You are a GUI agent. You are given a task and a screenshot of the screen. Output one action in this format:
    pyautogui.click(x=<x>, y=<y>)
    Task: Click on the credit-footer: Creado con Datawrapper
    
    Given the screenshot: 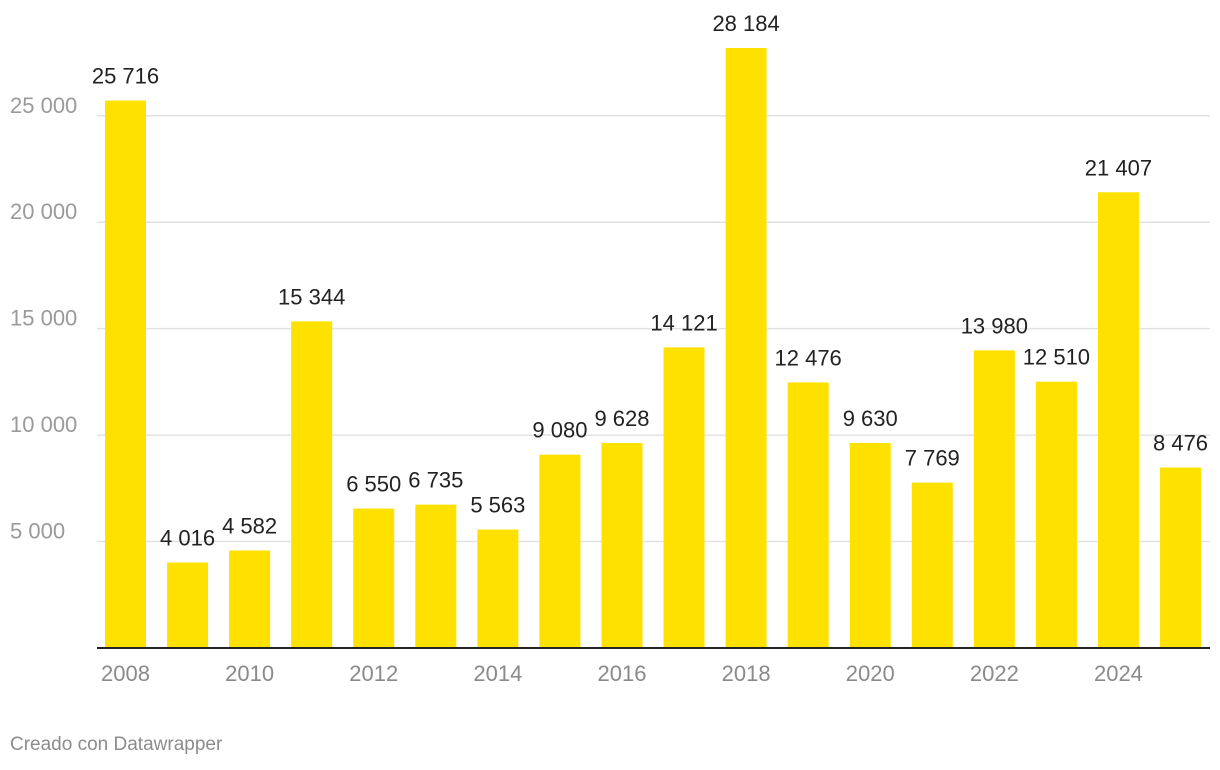 What is the action you would take?
    pyautogui.click(x=116, y=744)
    